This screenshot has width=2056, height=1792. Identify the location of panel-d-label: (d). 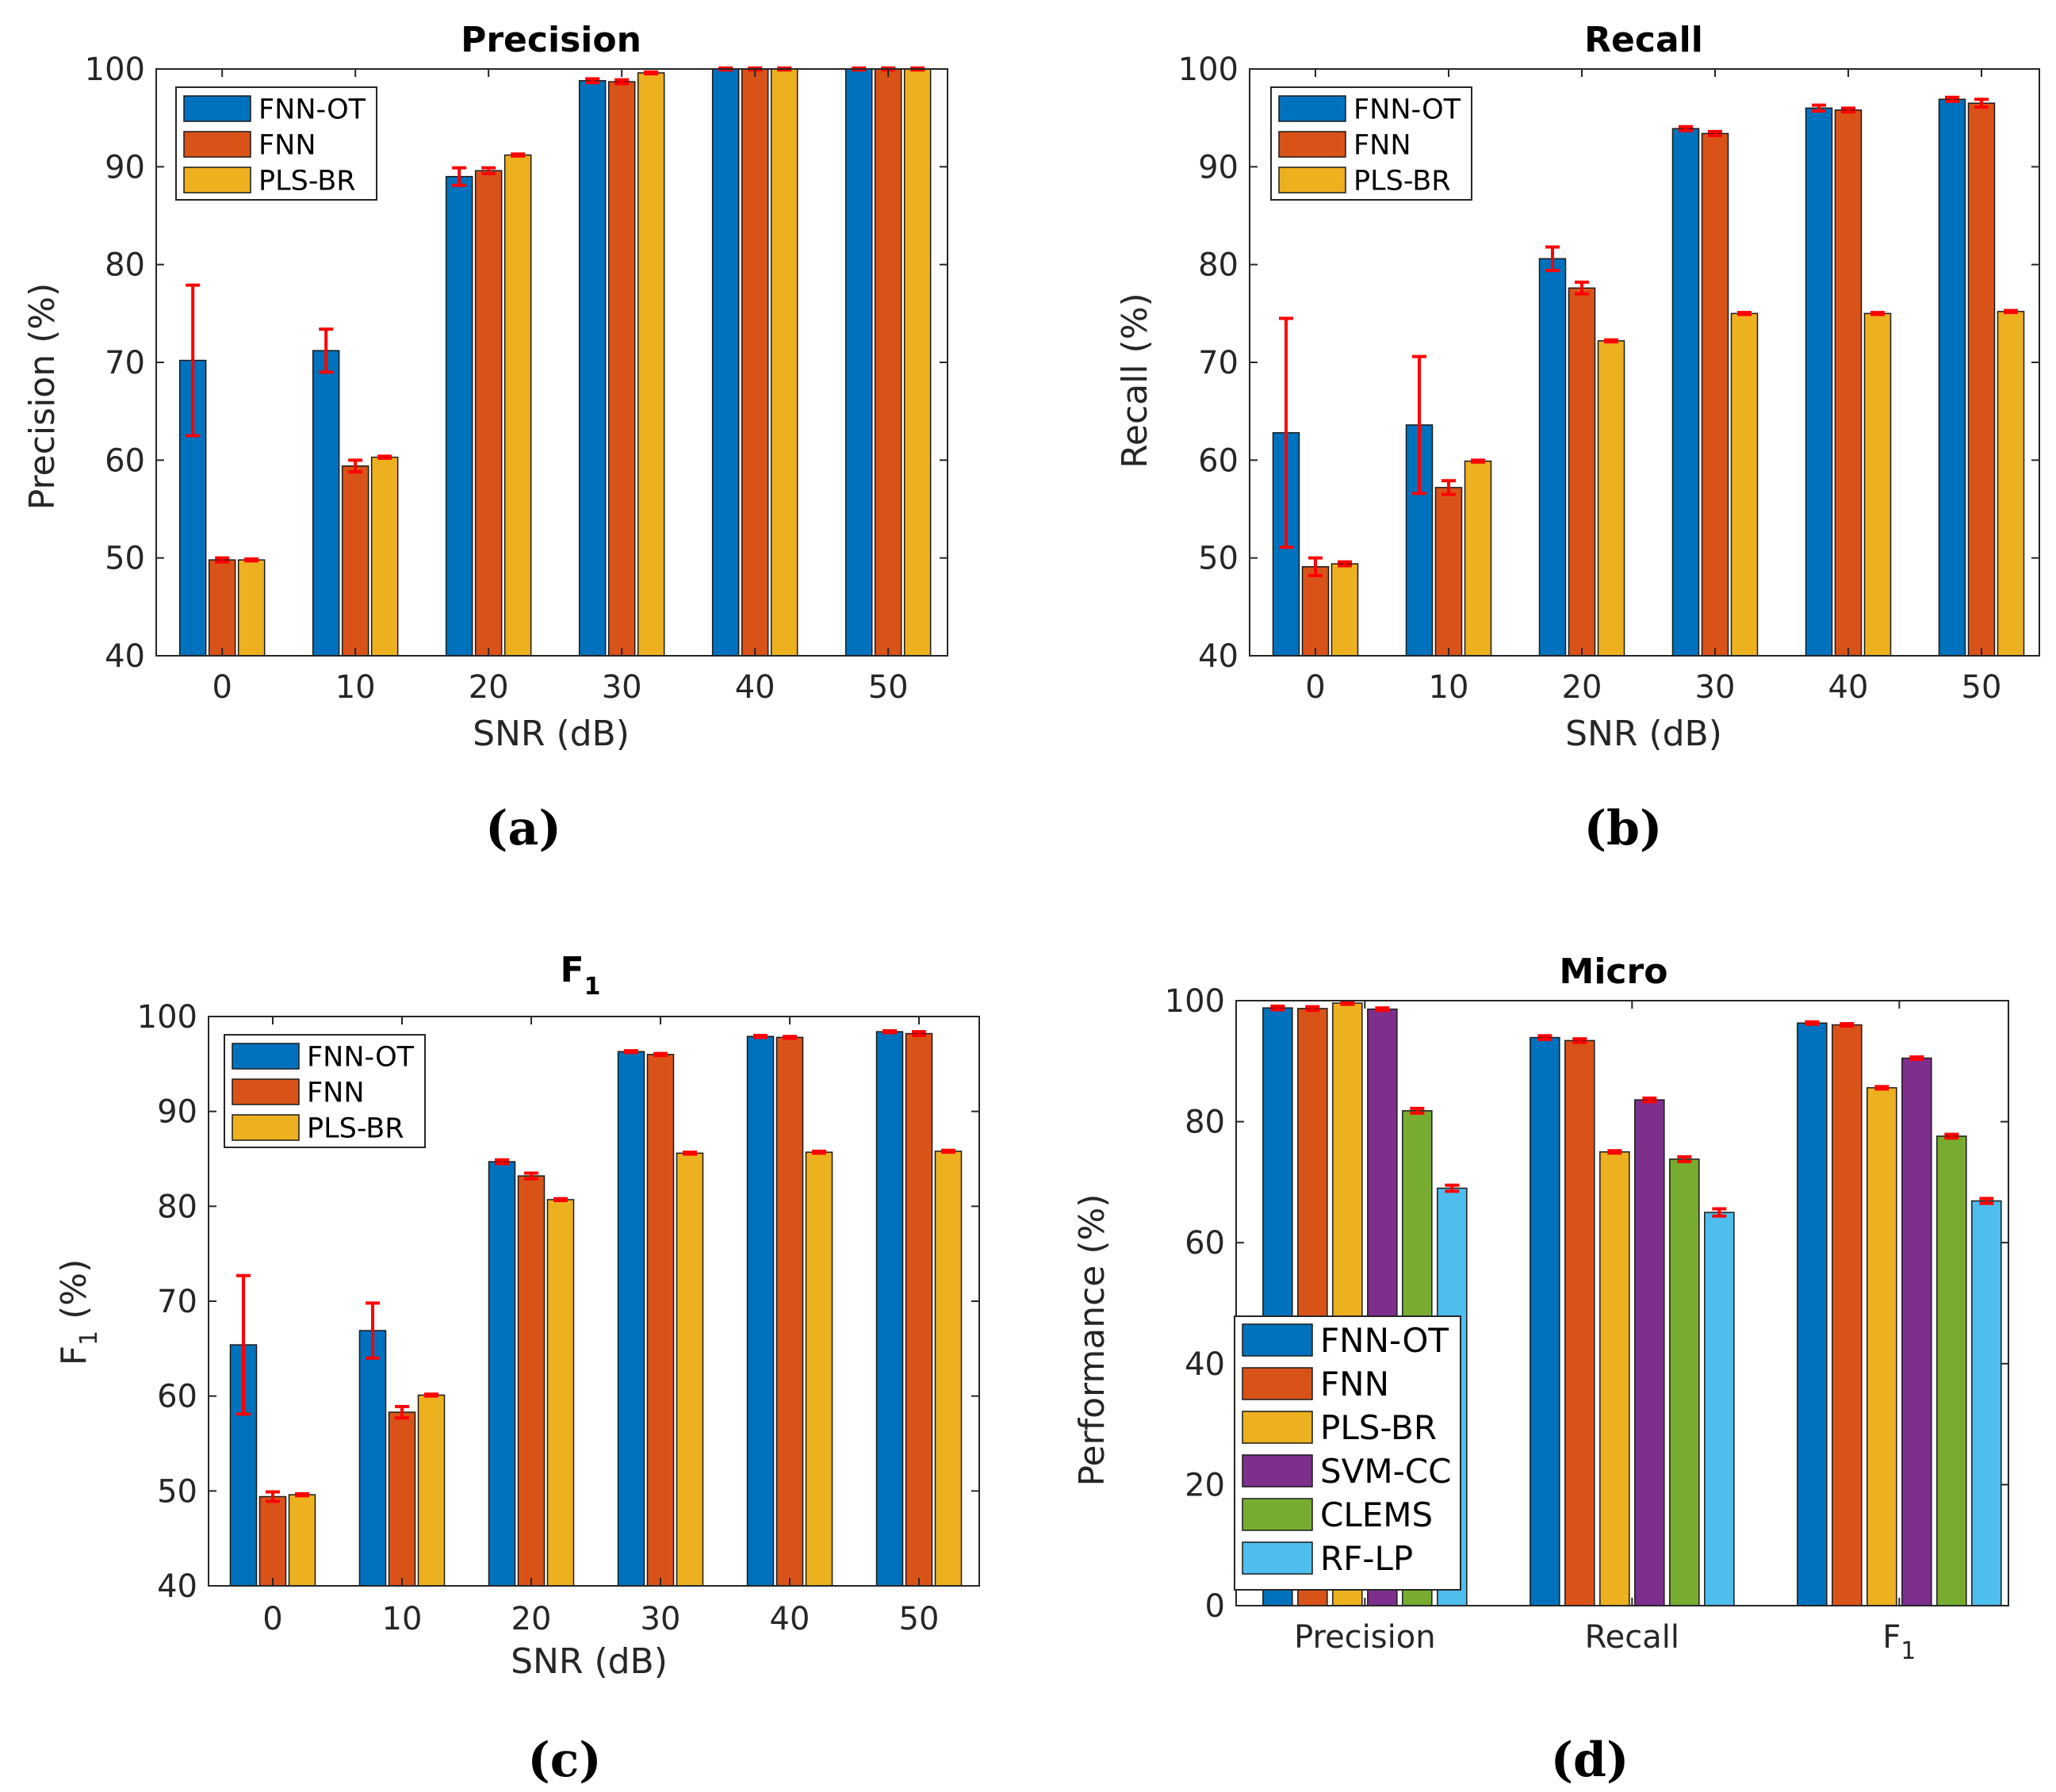
(1590, 1760).